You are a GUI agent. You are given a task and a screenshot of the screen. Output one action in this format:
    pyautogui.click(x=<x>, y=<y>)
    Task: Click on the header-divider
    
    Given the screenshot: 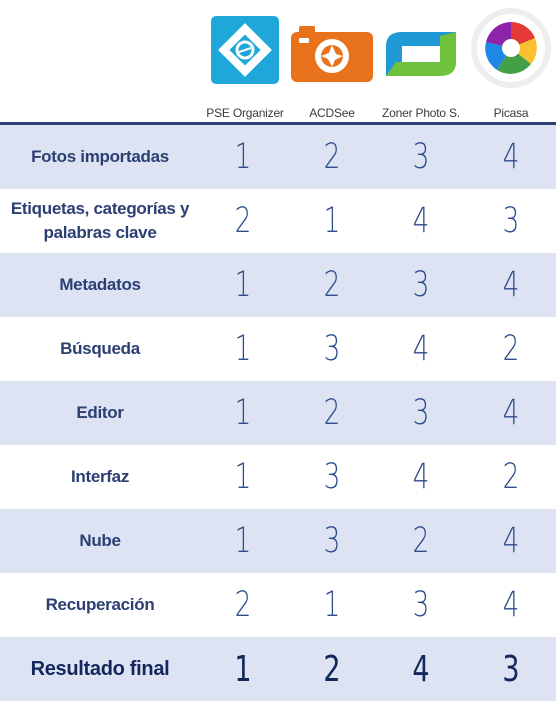 What is the action you would take?
    pyautogui.click(x=278, y=123)
    